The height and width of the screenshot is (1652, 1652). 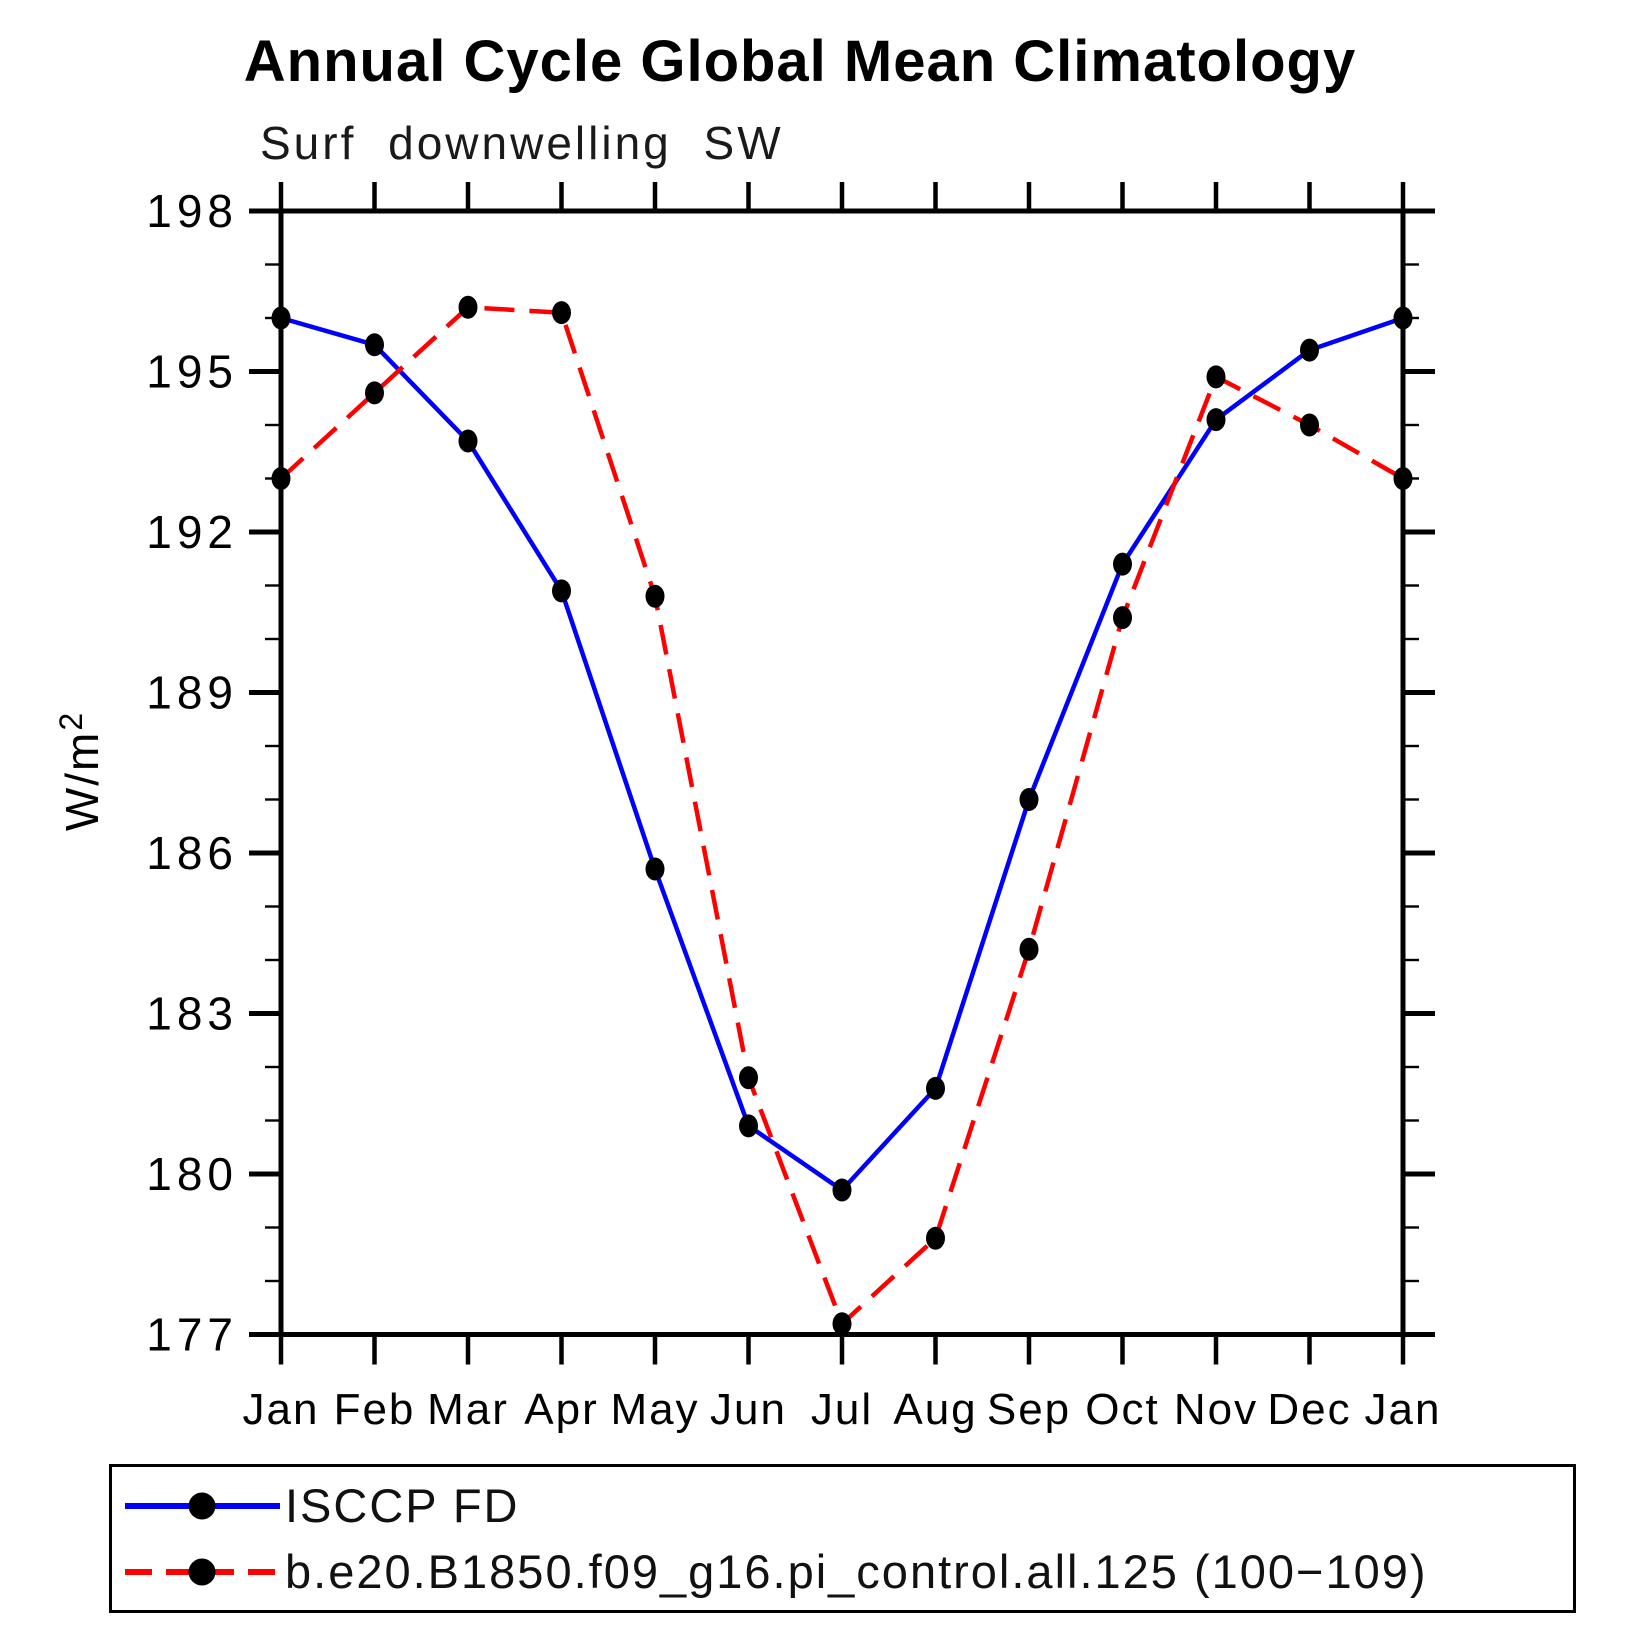 What do you see at coordinates (935, 1409) in the screenshot?
I see `x-tick-label: Aug` at bounding box center [935, 1409].